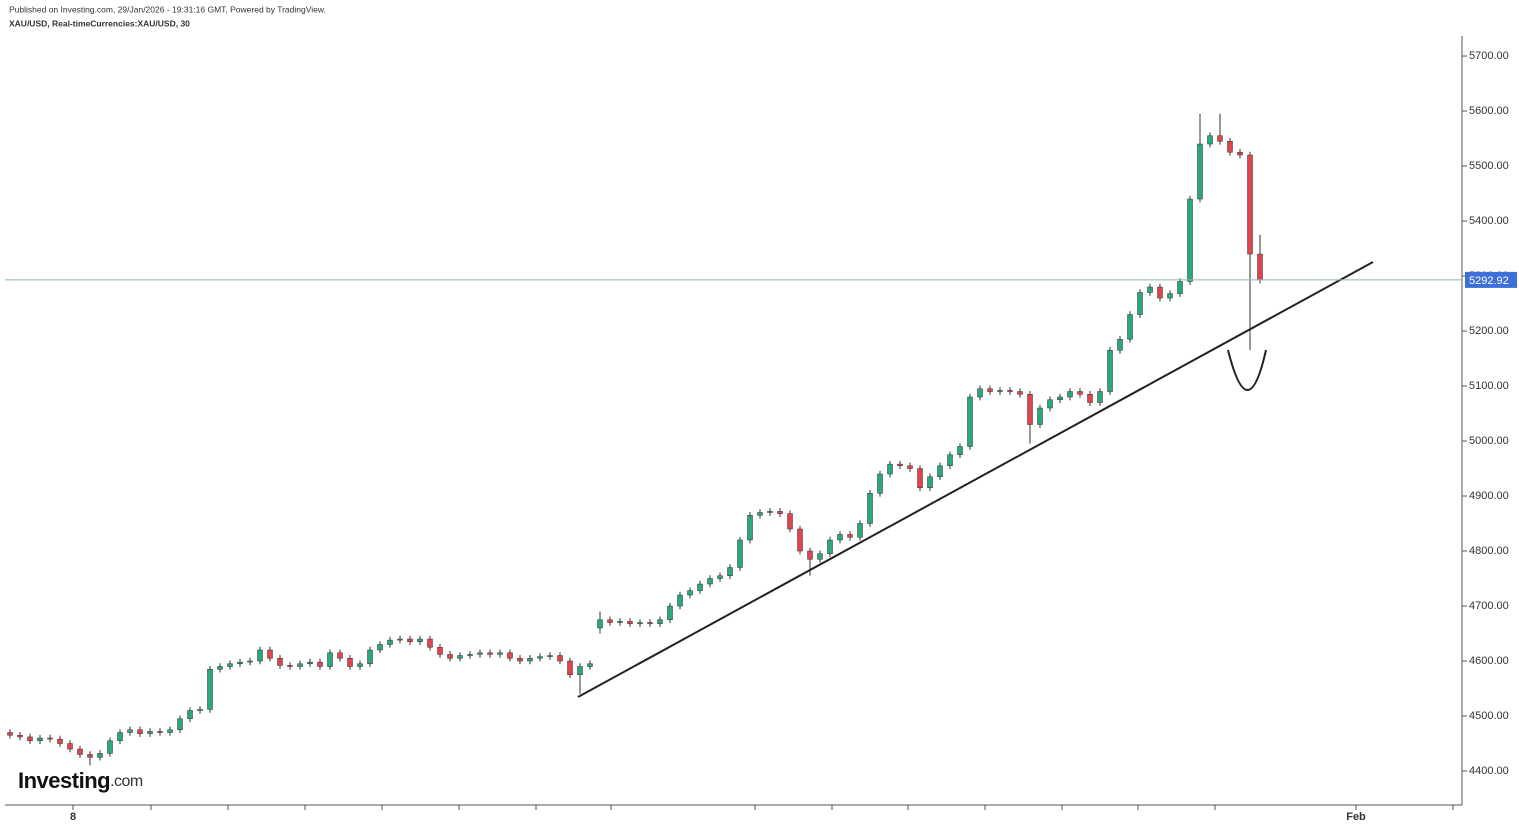 This screenshot has width=1519, height=828. What do you see at coordinates (73, 817) in the screenshot?
I see `x-tick-label: 8` at bounding box center [73, 817].